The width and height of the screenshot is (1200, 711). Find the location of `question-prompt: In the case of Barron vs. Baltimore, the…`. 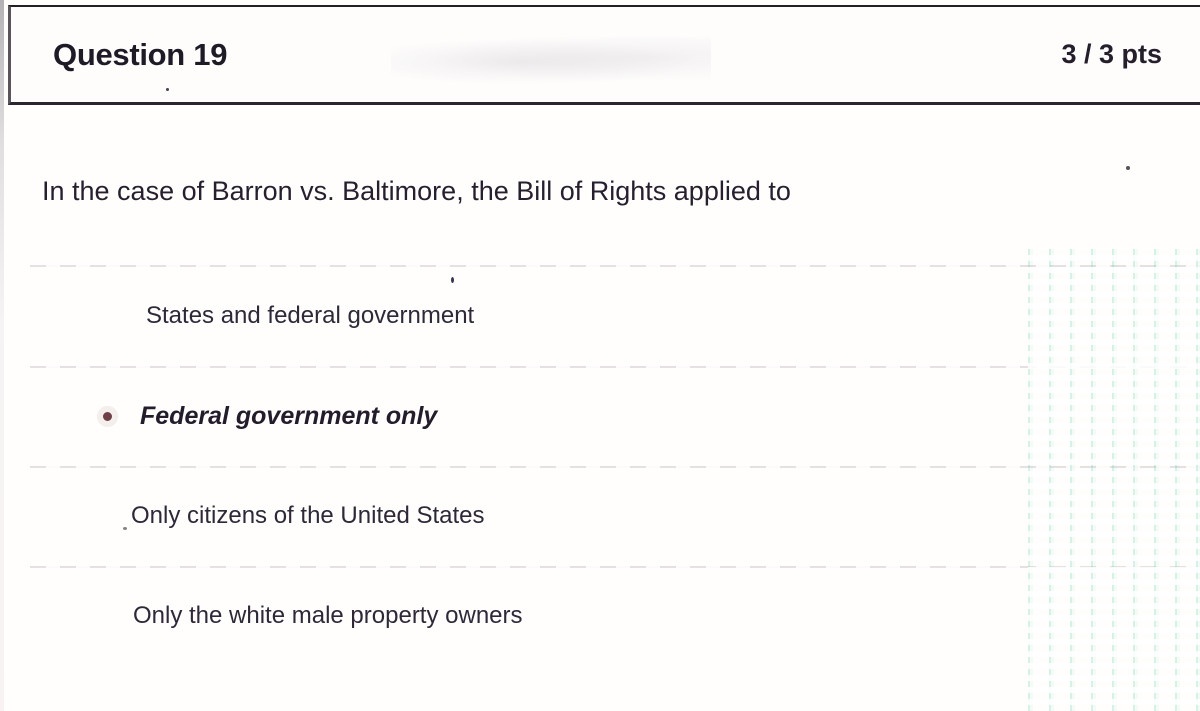

question-prompt: In the case of Barron vs. Baltimore, the… is located at coordinates (416, 191).